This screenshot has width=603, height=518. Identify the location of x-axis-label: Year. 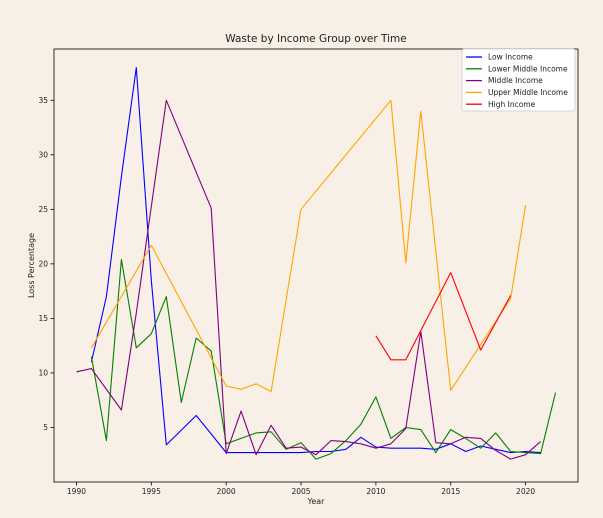
(316, 501).